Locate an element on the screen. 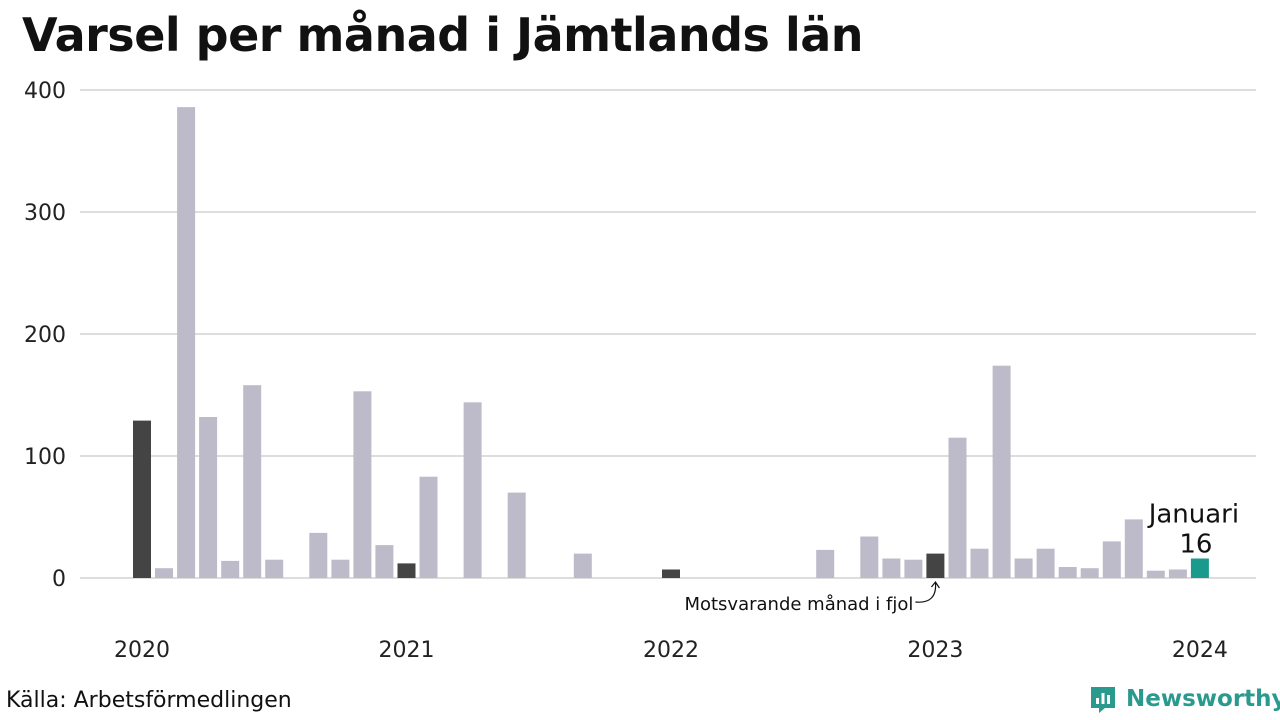 Image resolution: width=1280 pixels, height=720 pixels. y-tick-label: 100 is located at coordinates (45, 457).